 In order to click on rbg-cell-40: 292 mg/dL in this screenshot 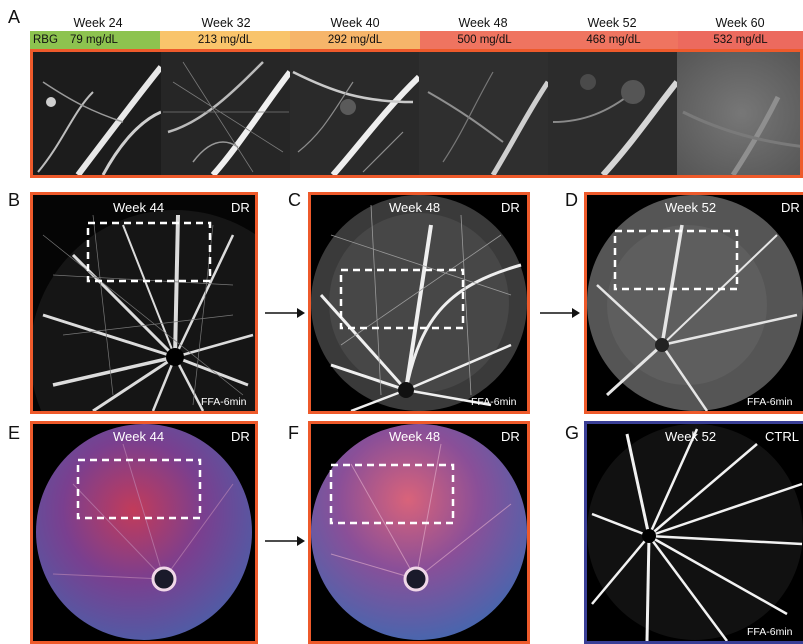, I will do `click(355, 40)`.